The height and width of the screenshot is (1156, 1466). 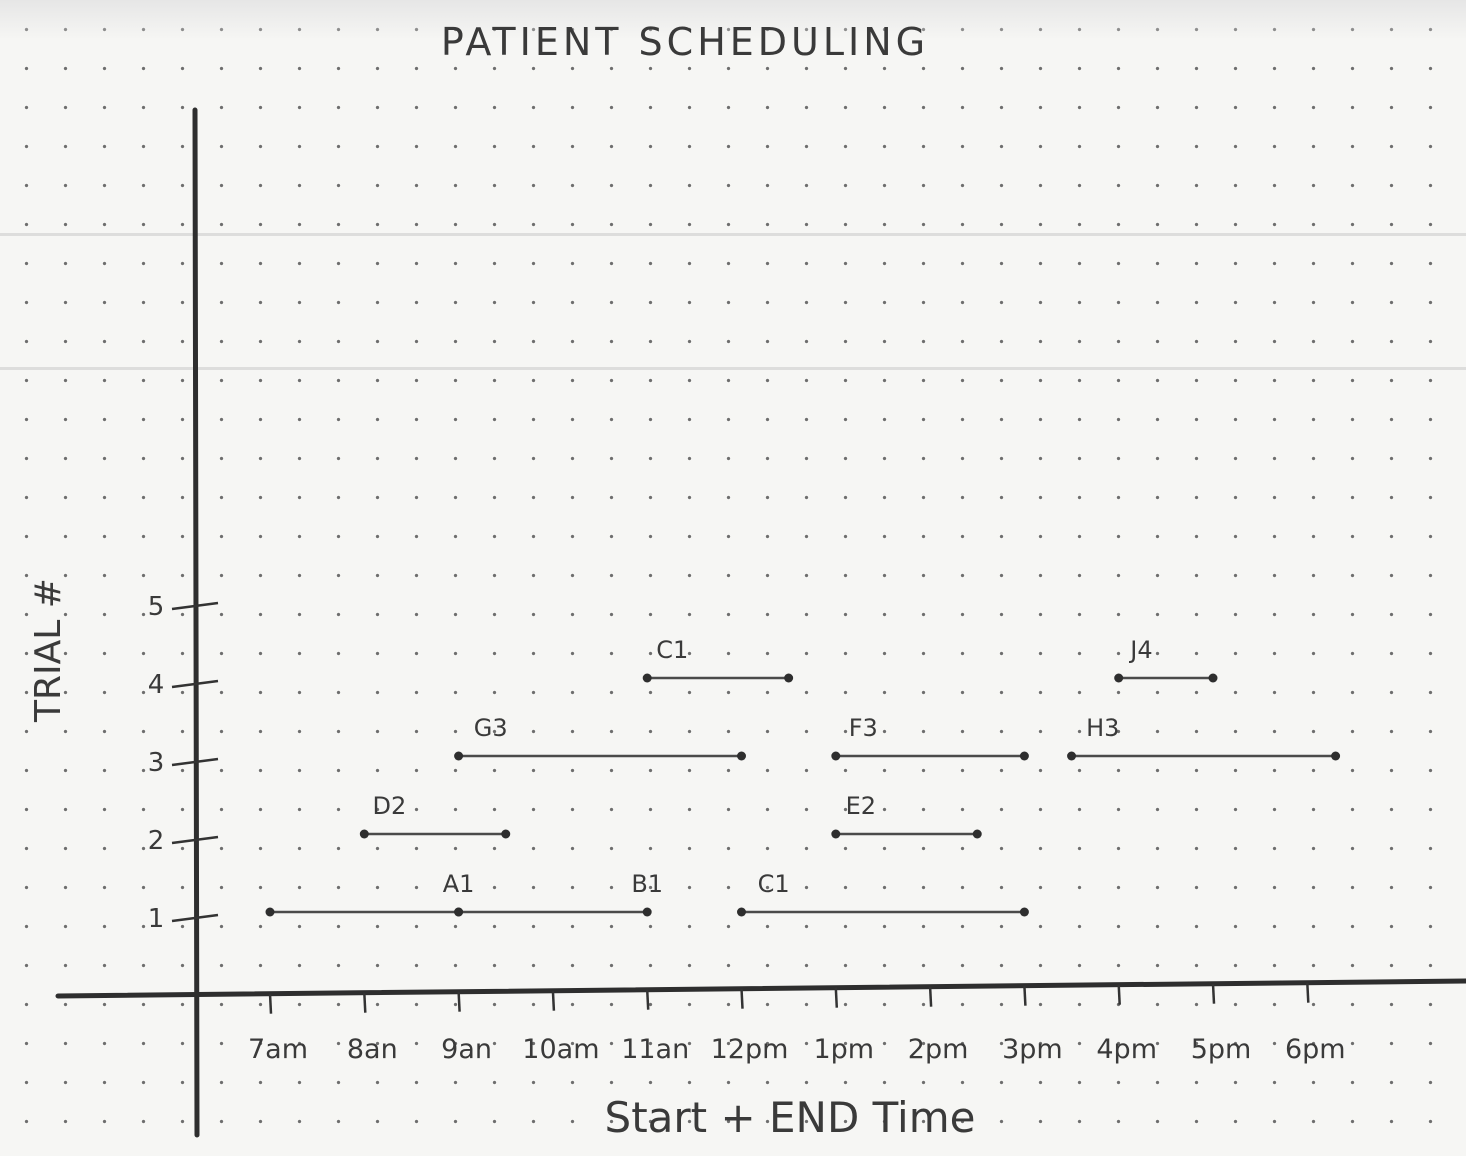 What do you see at coordinates (1140, 650) in the screenshot?
I see `task-label: J4` at bounding box center [1140, 650].